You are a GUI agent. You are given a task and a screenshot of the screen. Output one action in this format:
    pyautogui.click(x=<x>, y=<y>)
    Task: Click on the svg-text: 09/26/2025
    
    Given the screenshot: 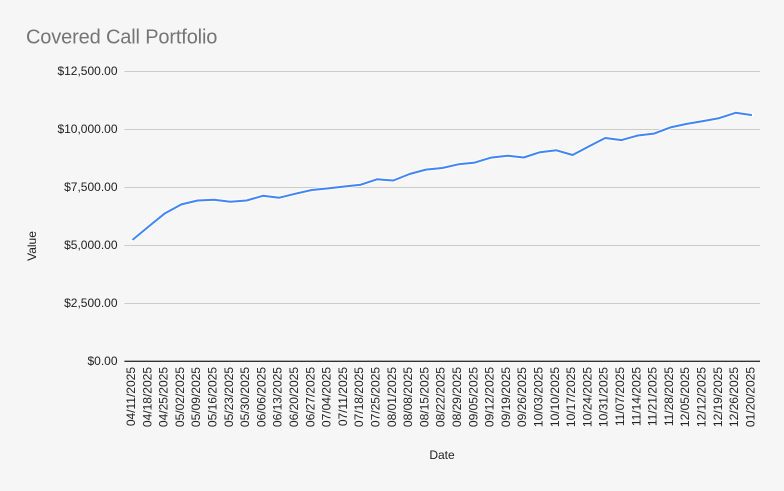 What is the action you would take?
    pyautogui.click(x=522, y=397)
    